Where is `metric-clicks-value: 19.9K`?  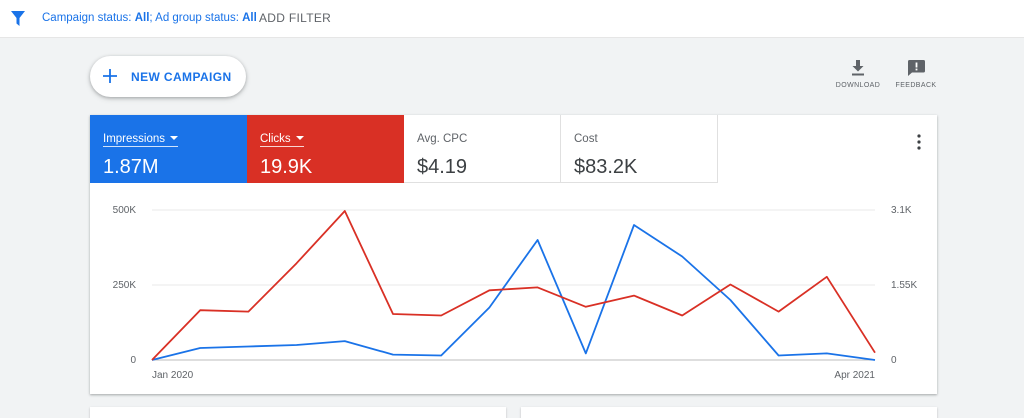 metric-clicks-value: 19.9K is located at coordinates (286, 167).